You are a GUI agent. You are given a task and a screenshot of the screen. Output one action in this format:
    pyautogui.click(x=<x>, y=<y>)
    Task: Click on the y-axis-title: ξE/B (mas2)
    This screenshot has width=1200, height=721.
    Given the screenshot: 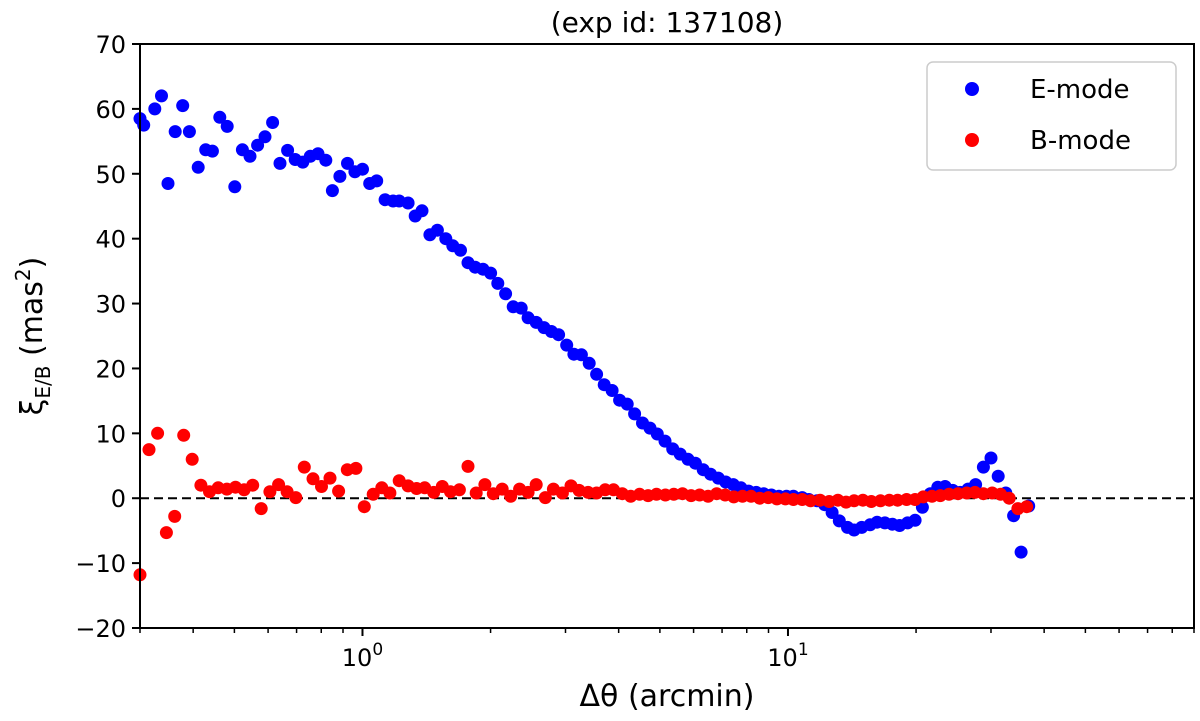 What is the action you would take?
    pyautogui.click(x=33, y=336)
    